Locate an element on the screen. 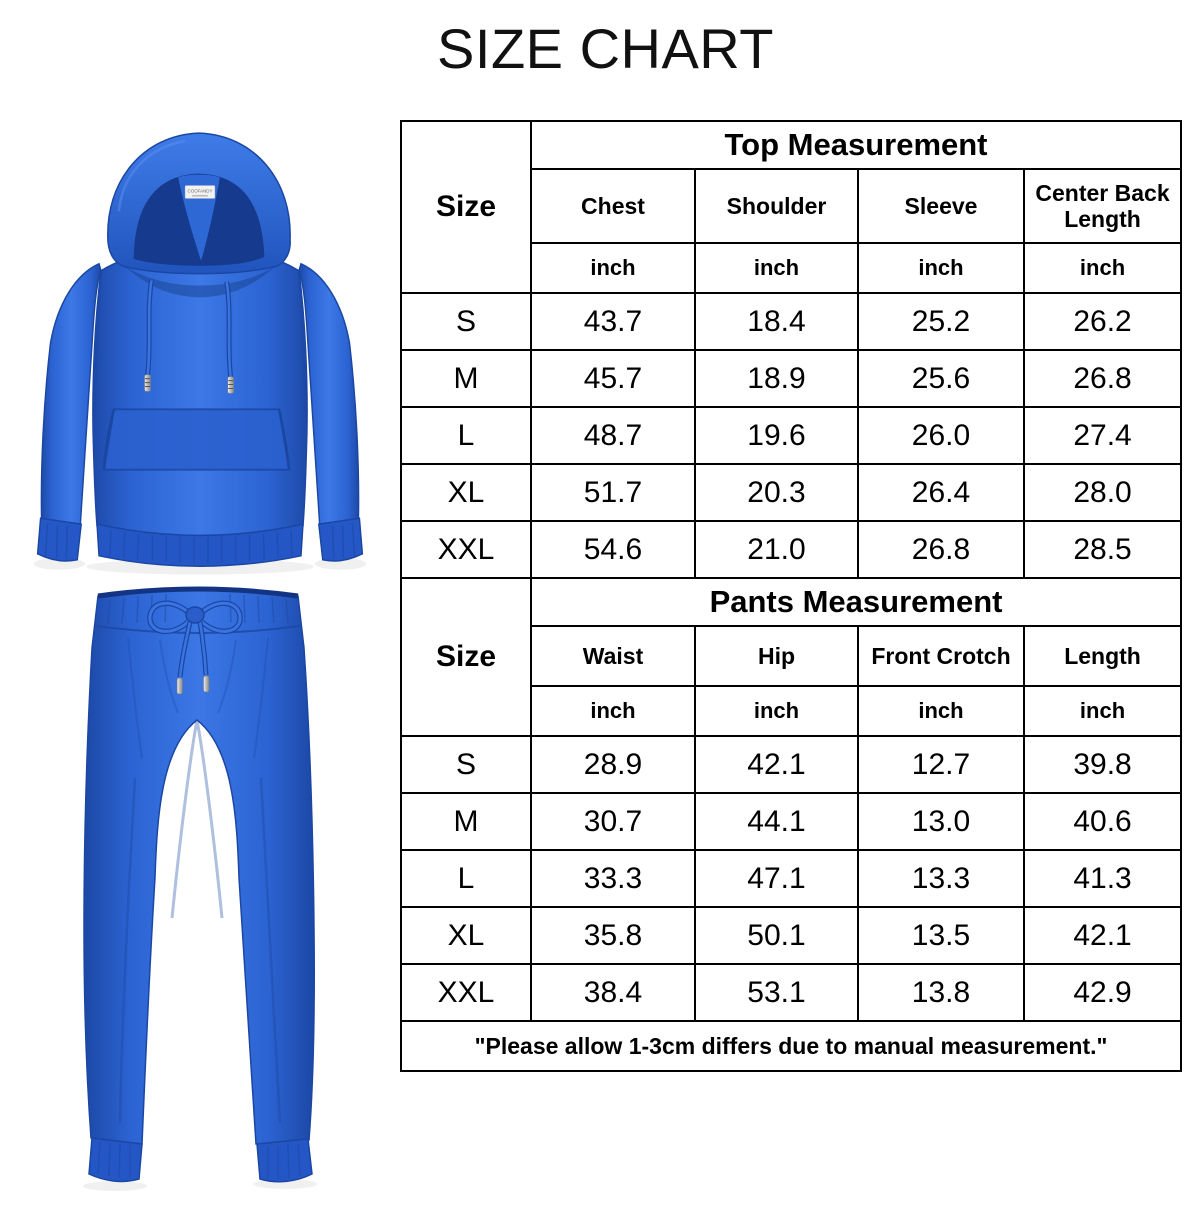  pants-illustration is located at coordinates (200, 888).